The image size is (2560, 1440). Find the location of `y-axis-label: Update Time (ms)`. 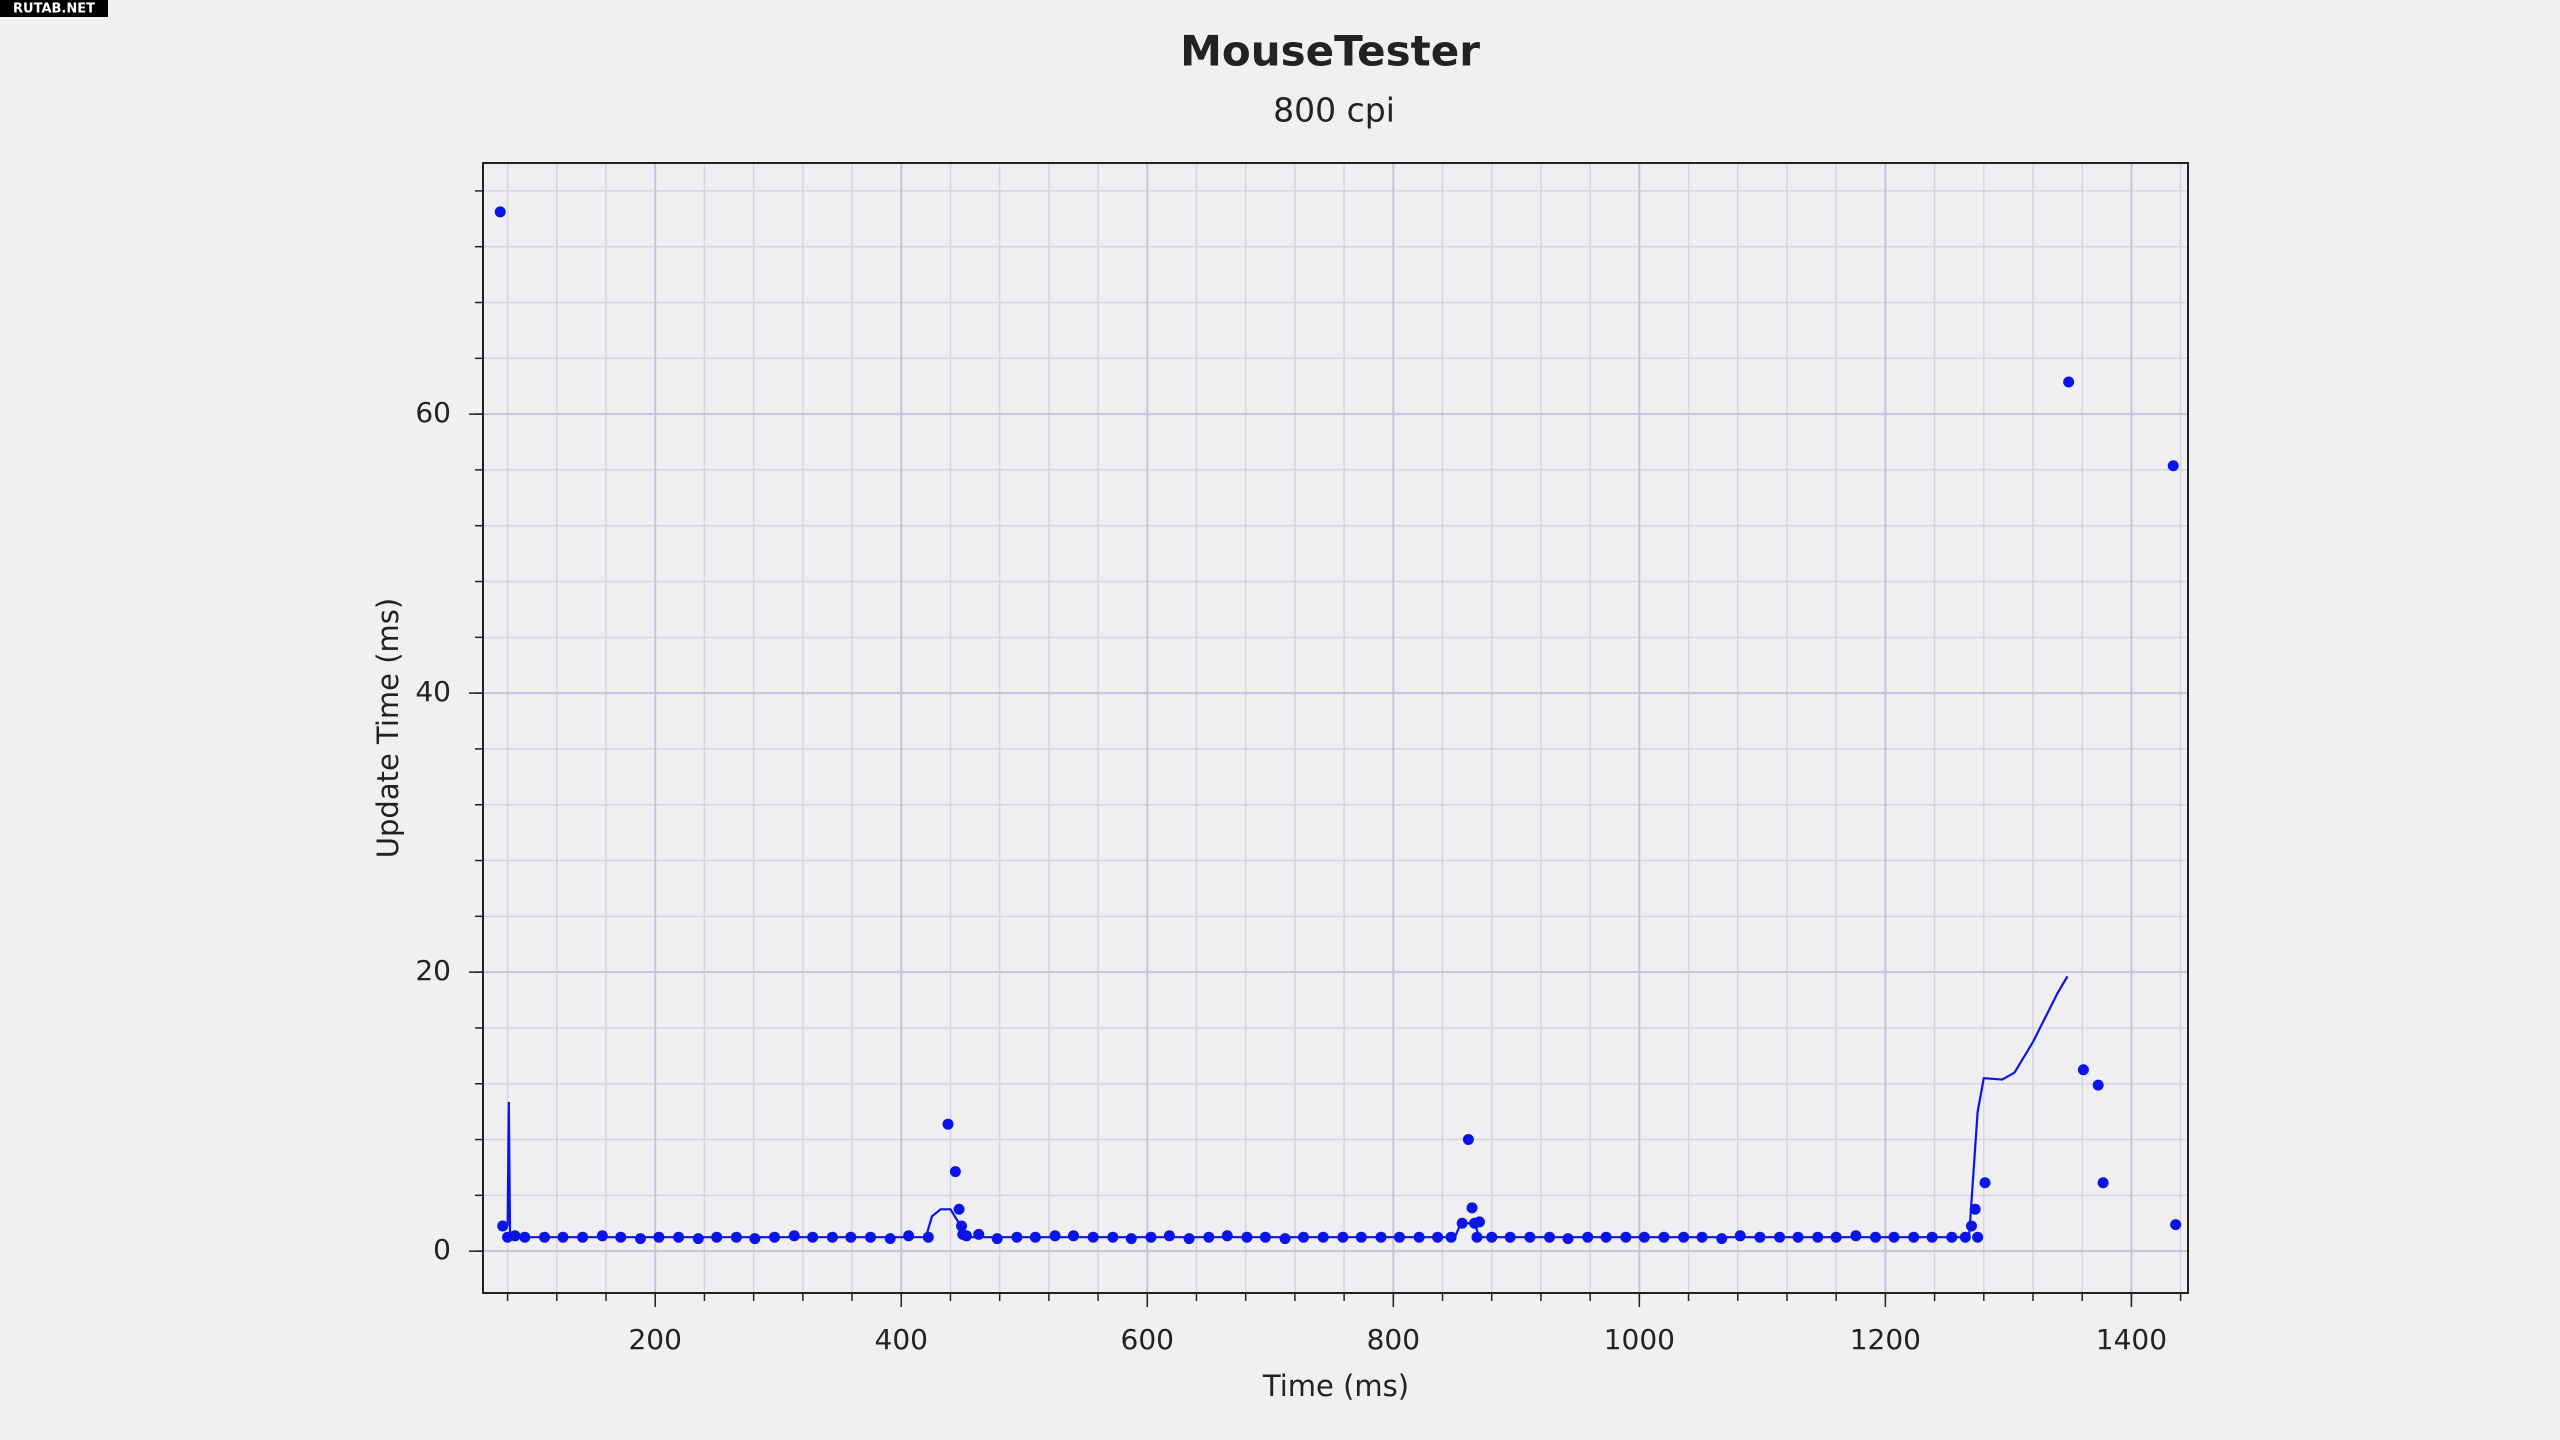

y-axis-label: Update Time (ms) is located at coordinates (388, 728).